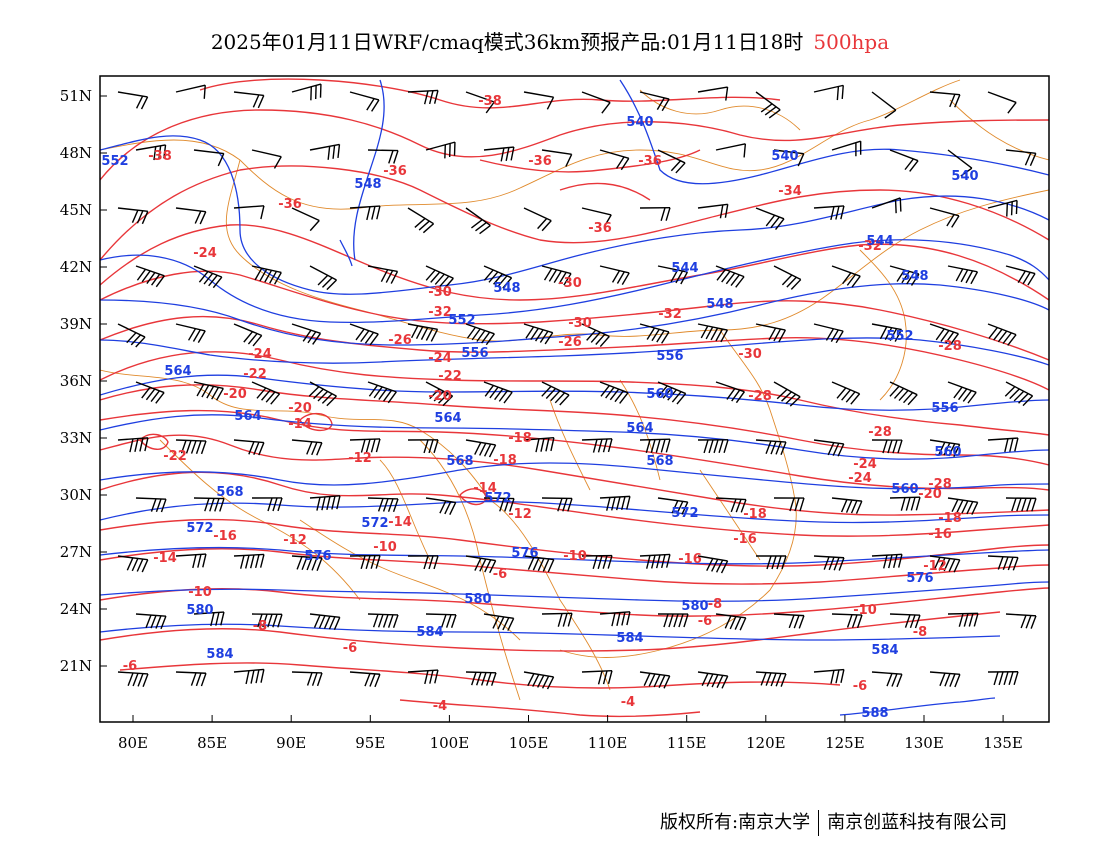 The height and width of the screenshot is (850, 1100). I want to click on temperature-contour-label: -8, so click(920, 632).